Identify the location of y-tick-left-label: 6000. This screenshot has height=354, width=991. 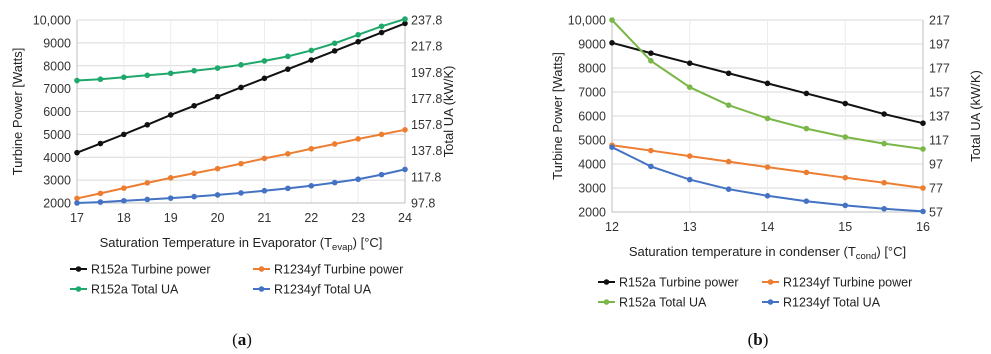
(592, 117).